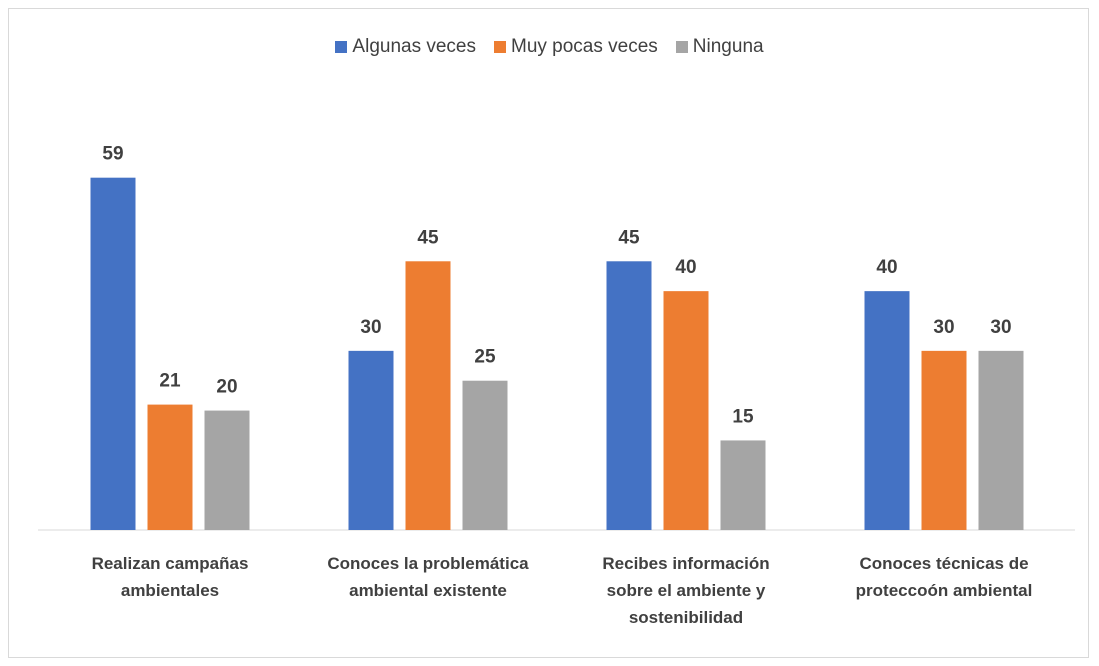 The width and height of the screenshot is (1099, 666). What do you see at coordinates (728, 46) in the screenshot?
I see `legend-label: Ninguna` at bounding box center [728, 46].